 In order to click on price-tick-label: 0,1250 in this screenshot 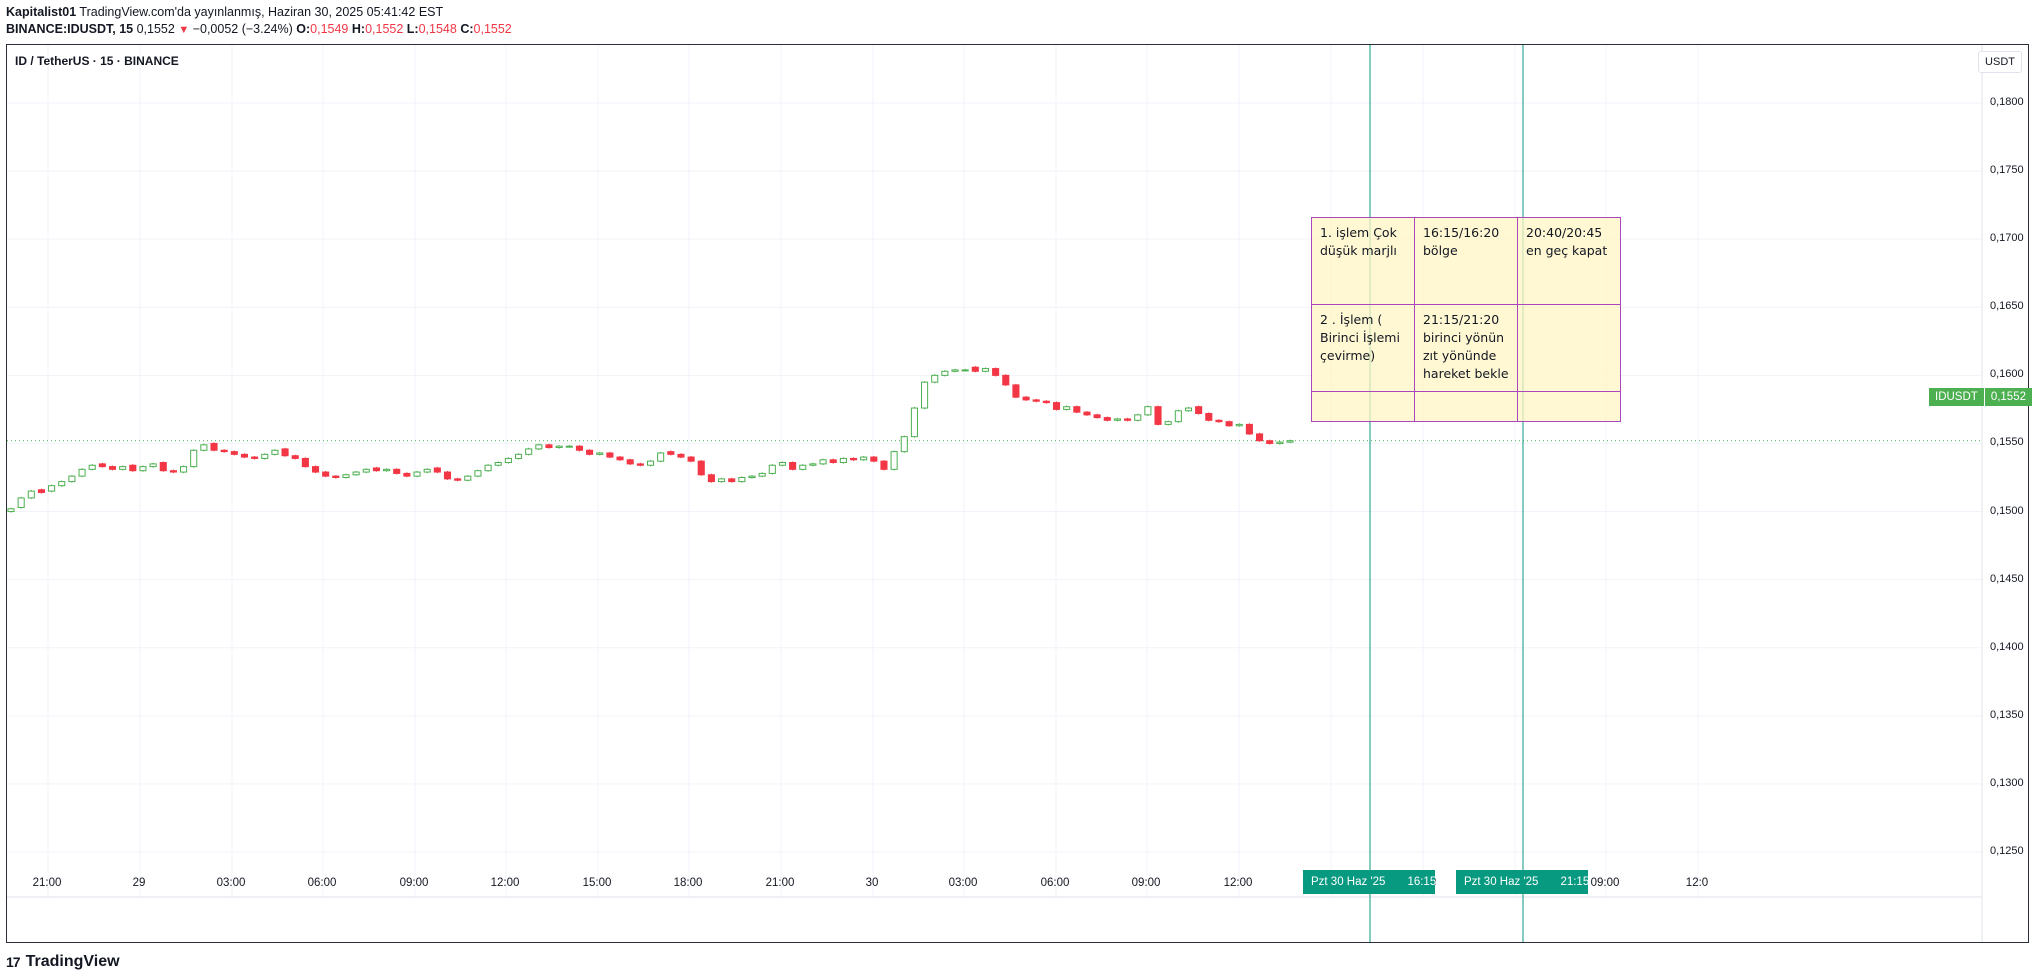, I will do `click(2007, 851)`.